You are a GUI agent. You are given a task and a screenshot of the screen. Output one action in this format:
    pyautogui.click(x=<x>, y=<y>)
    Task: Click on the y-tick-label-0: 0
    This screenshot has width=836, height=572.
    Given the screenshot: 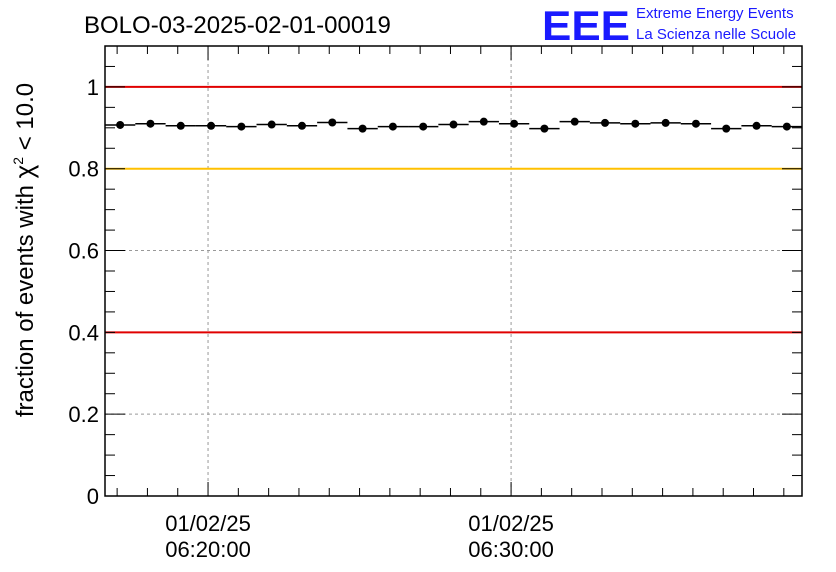 What is the action you would take?
    pyautogui.click(x=93, y=496)
    